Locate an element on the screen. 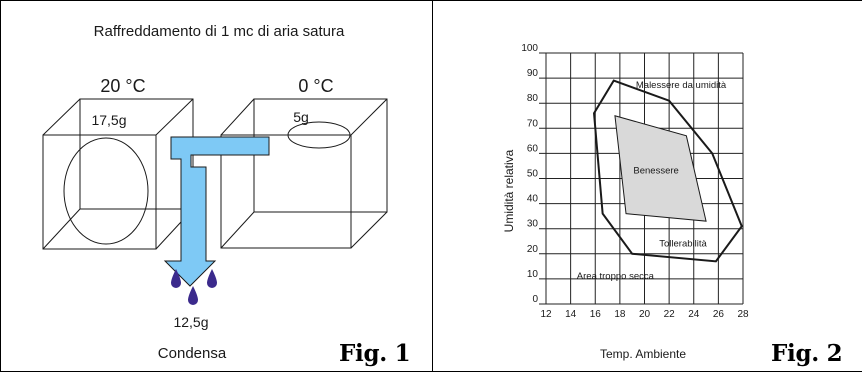 This screenshot has height=373, width=862. y-tick-label: 80 is located at coordinates (533, 98).